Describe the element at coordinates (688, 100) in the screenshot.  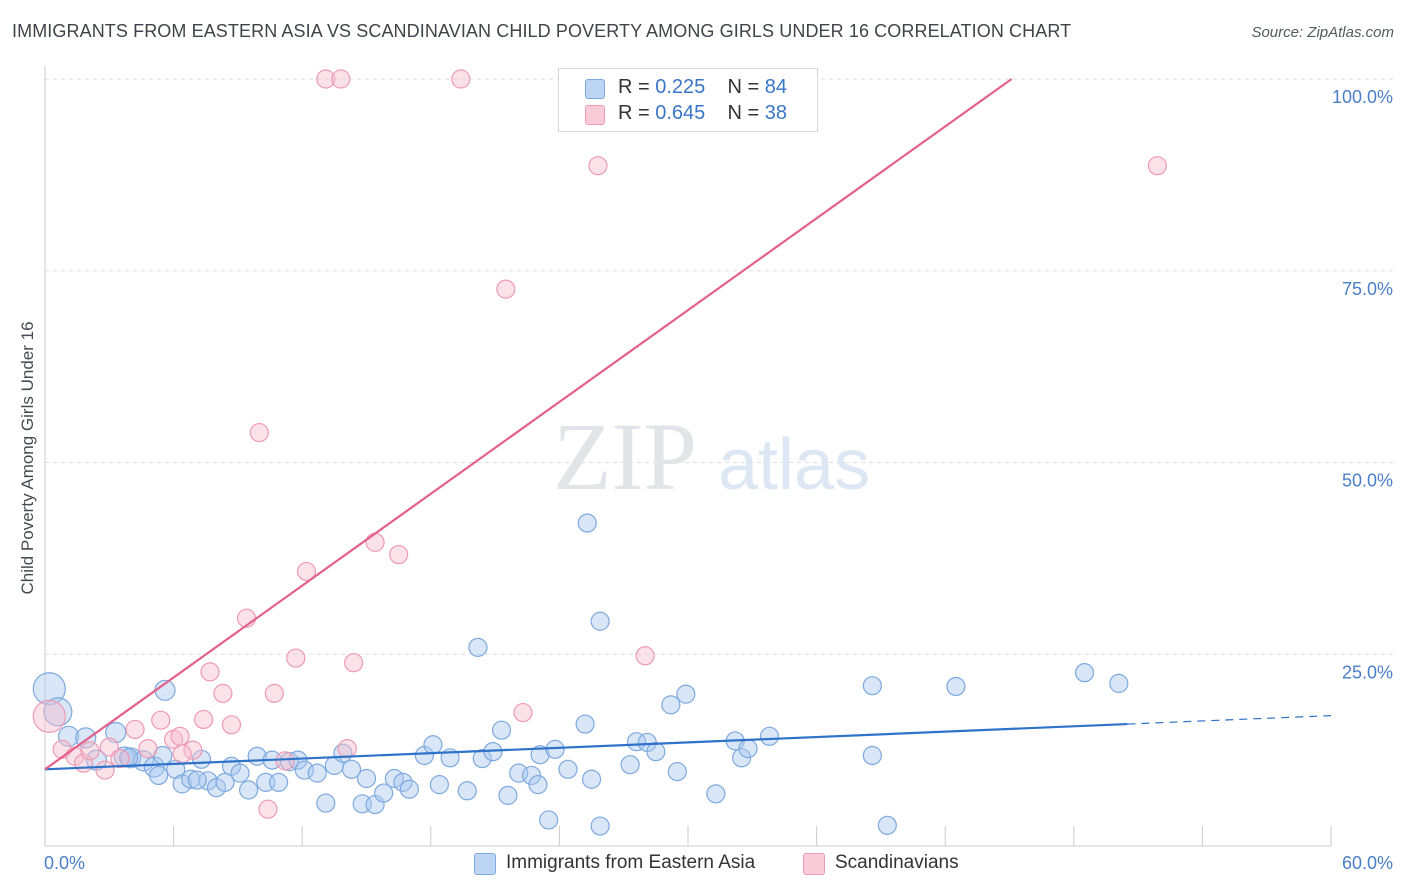
I see `legend: R = 0.225 N = 84 R = 0.645 N = 38` at that location.